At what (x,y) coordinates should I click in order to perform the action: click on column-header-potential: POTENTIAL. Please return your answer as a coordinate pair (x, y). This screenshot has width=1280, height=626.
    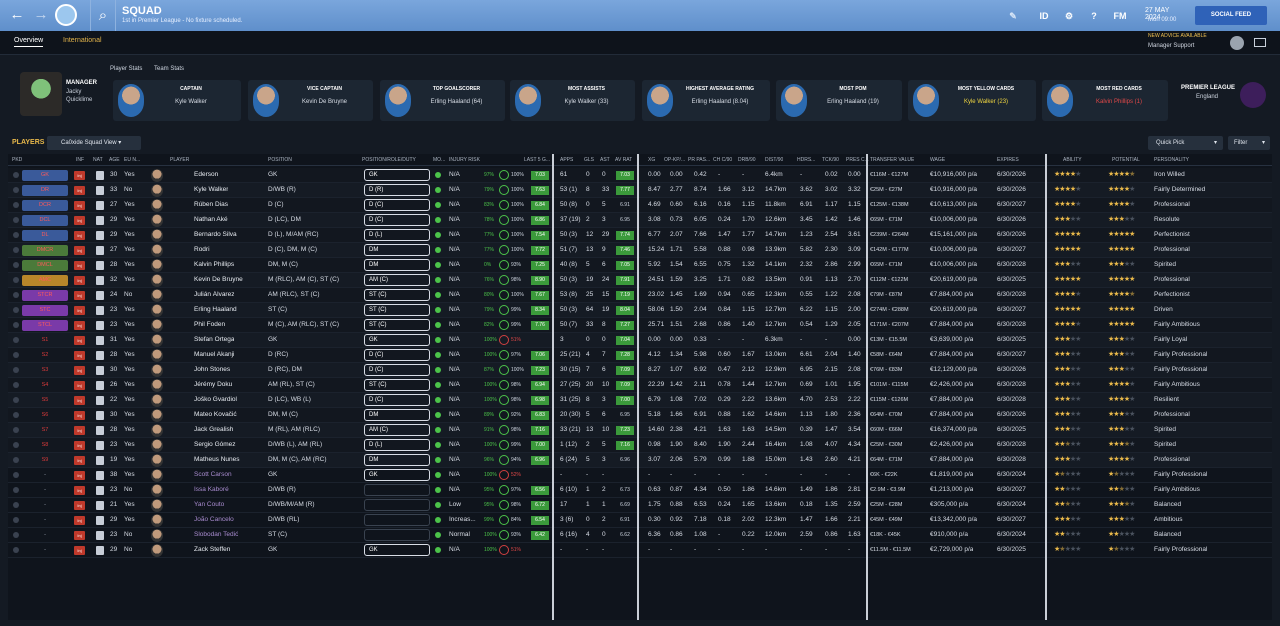
    Looking at the image, I should click on (1126, 160).